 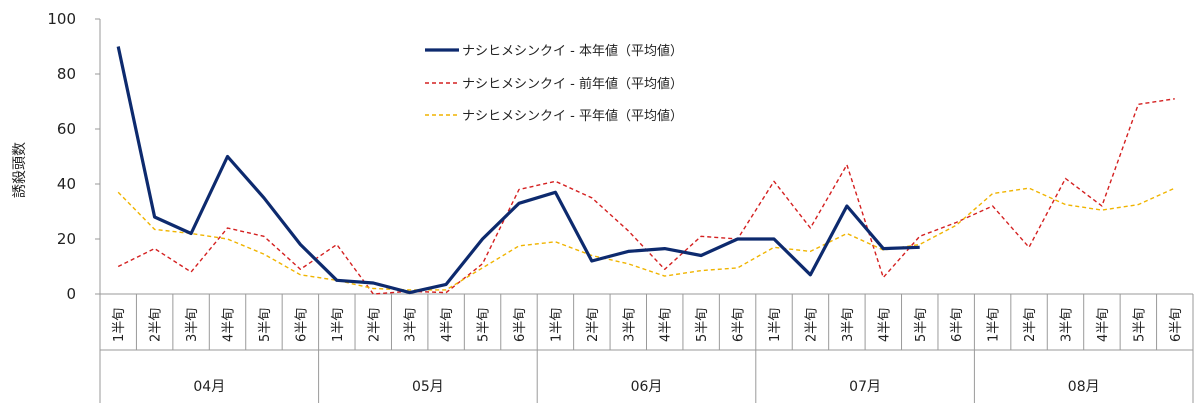 I want to click on x-month-label: 06月, so click(x=647, y=387).